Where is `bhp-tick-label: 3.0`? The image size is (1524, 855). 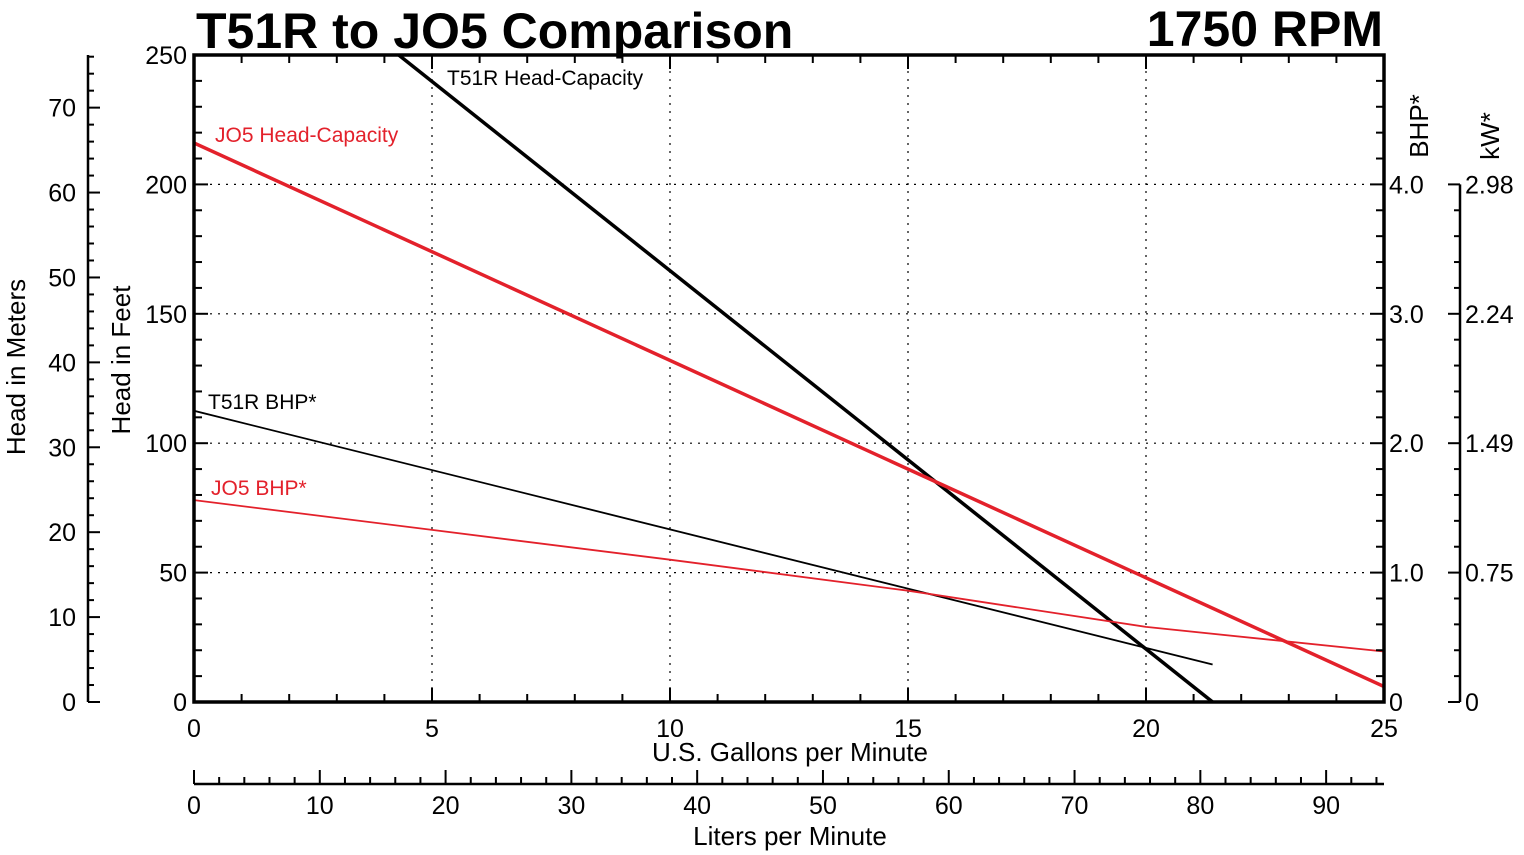 bhp-tick-label: 3.0 is located at coordinates (1406, 315).